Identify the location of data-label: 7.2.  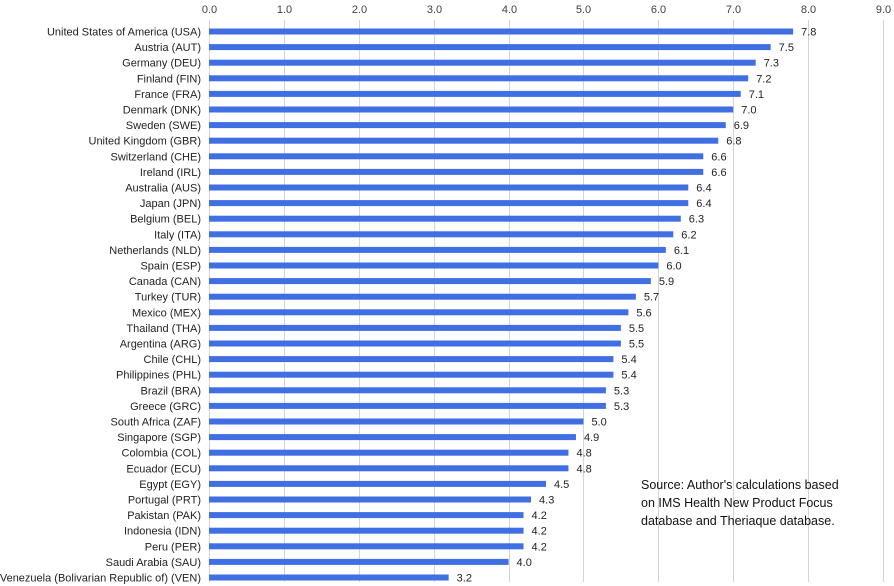
(763, 79).